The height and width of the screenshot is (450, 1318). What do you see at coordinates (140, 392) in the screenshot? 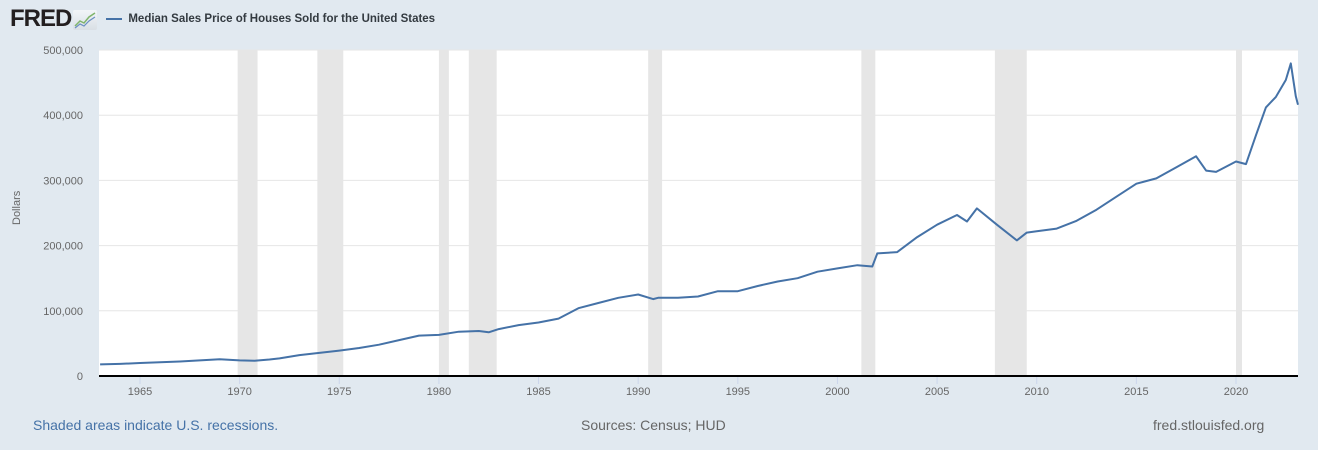
I see `x-tick-label: 1965` at bounding box center [140, 392].